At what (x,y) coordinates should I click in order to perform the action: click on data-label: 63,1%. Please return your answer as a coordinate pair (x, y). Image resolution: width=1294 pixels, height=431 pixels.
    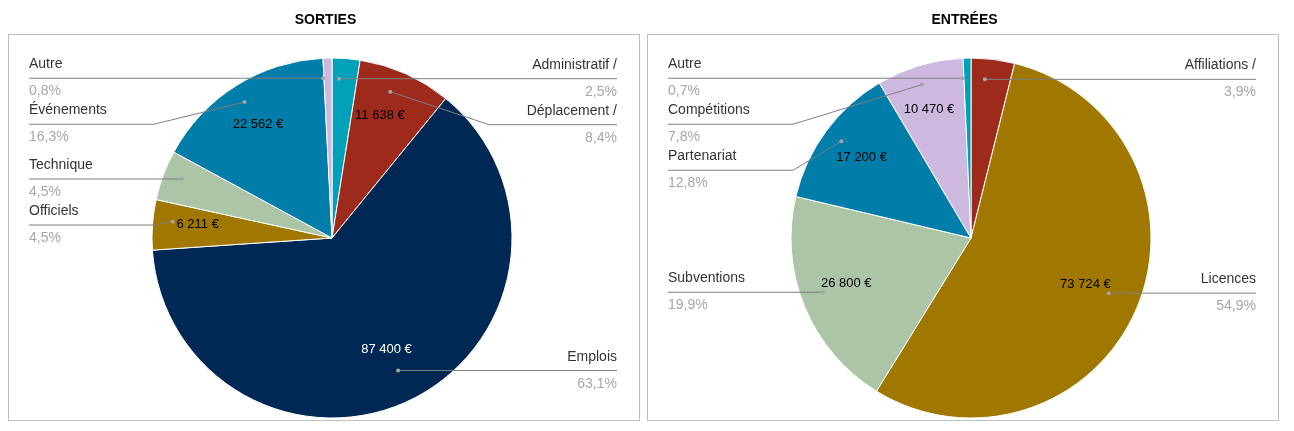
    Looking at the image, I should click on (597, 382).